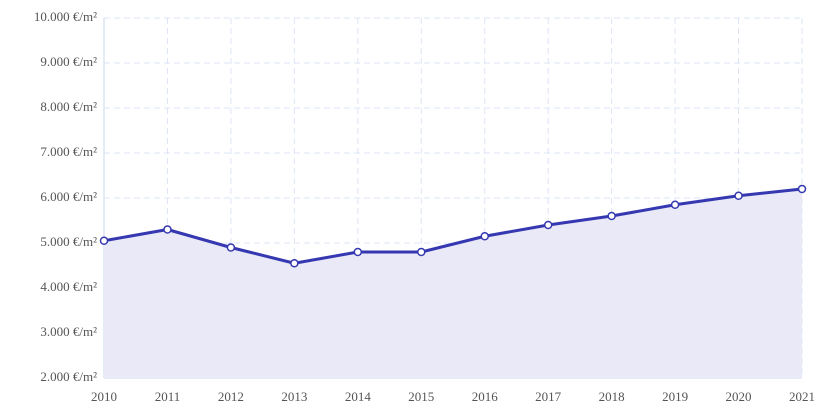  What do you see at coordinates (68, 106) in the screenshot?
I see `y-tick-label: 8.000 €/m²` at bounding box center [68, 106].